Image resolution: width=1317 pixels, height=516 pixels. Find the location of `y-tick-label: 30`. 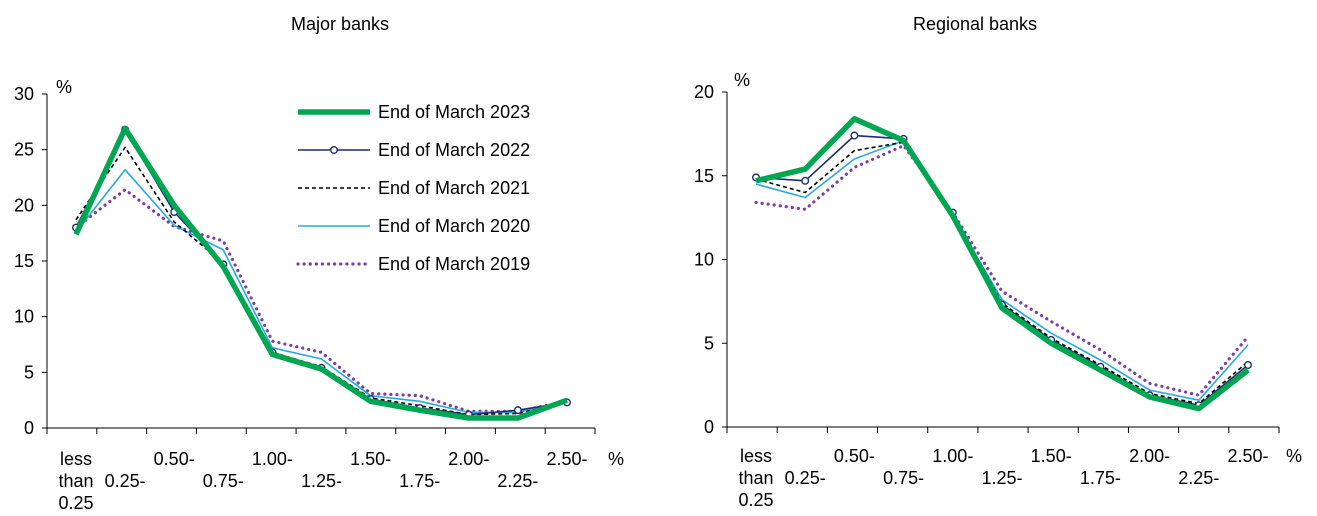

y-tick-label: 30 is located at coordinates (24, 94).